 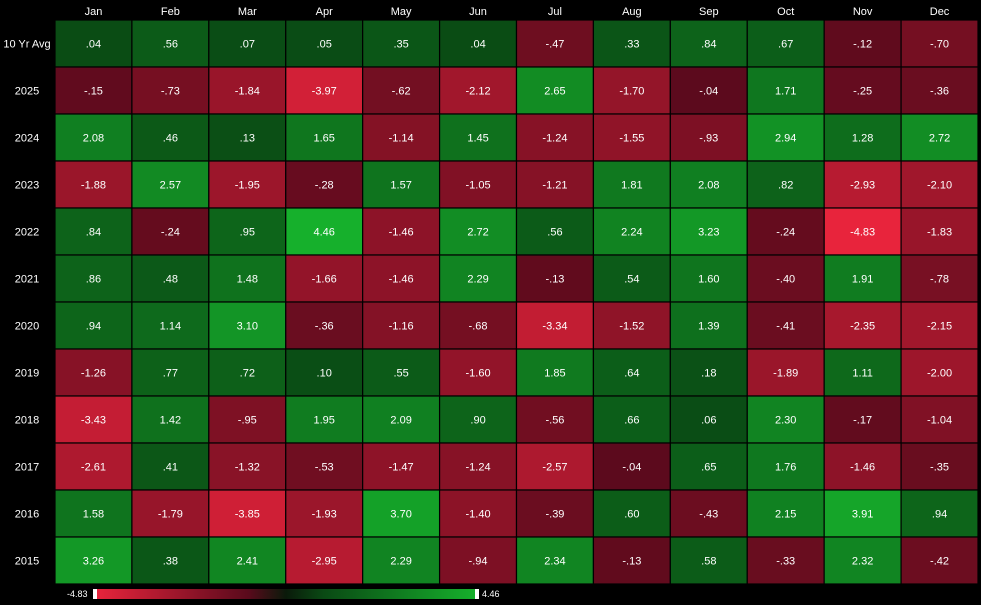 I want to click on cell-value-label: -1.93, so click(x=324, y=515).